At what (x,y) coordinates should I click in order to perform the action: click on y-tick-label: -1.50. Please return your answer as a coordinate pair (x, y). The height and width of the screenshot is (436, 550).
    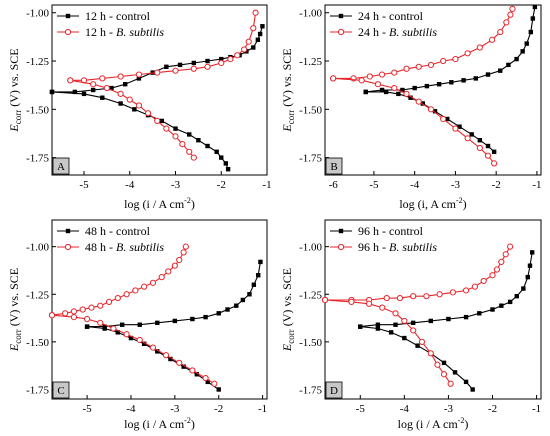
    Looking at the image, I should click on (310, 343).